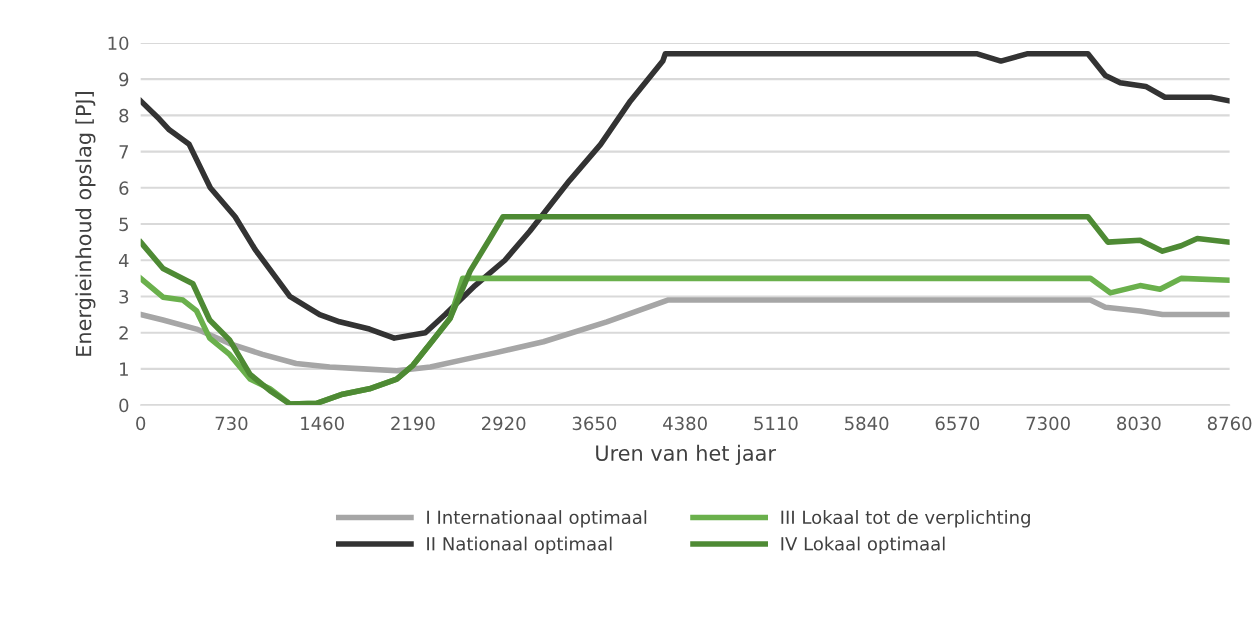  I want to click on legend-label: I Internationaal optimaal, so click(537, 519).